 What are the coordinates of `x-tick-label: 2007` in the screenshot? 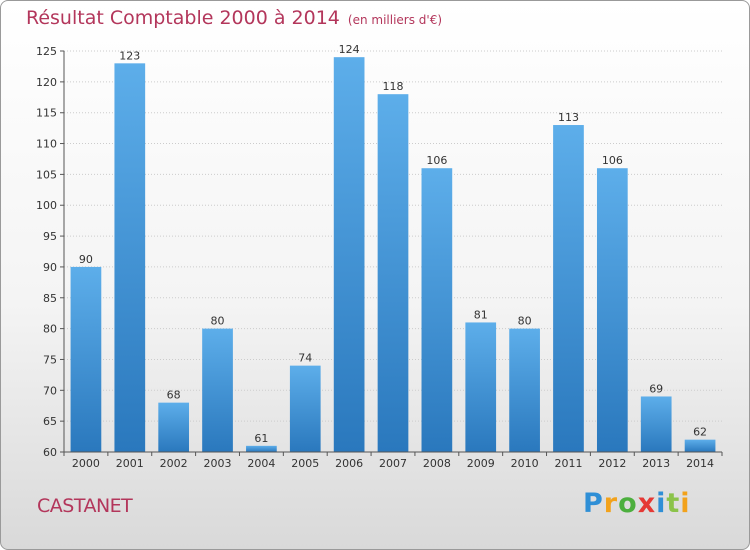 It's located at (393, 463).